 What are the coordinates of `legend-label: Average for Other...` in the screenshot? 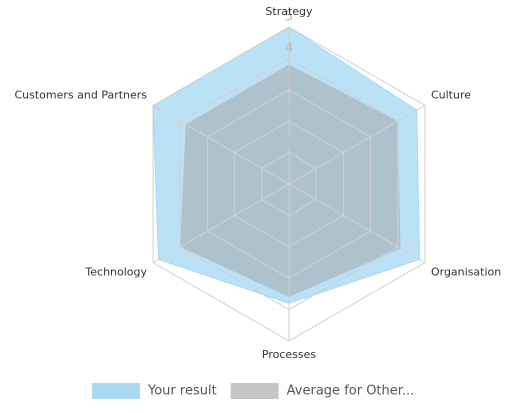 It's located at (351, 391).